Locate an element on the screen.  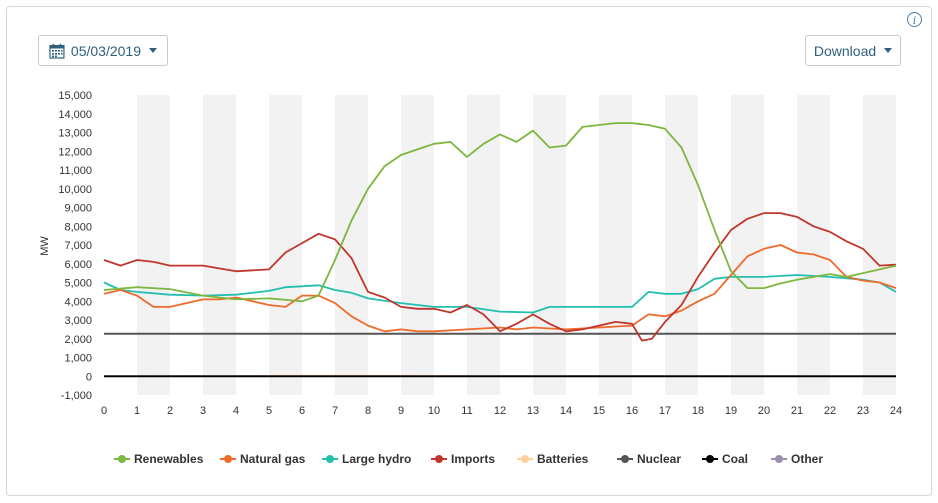
x-tick-label: 9 is located at coordinates (401, 411).